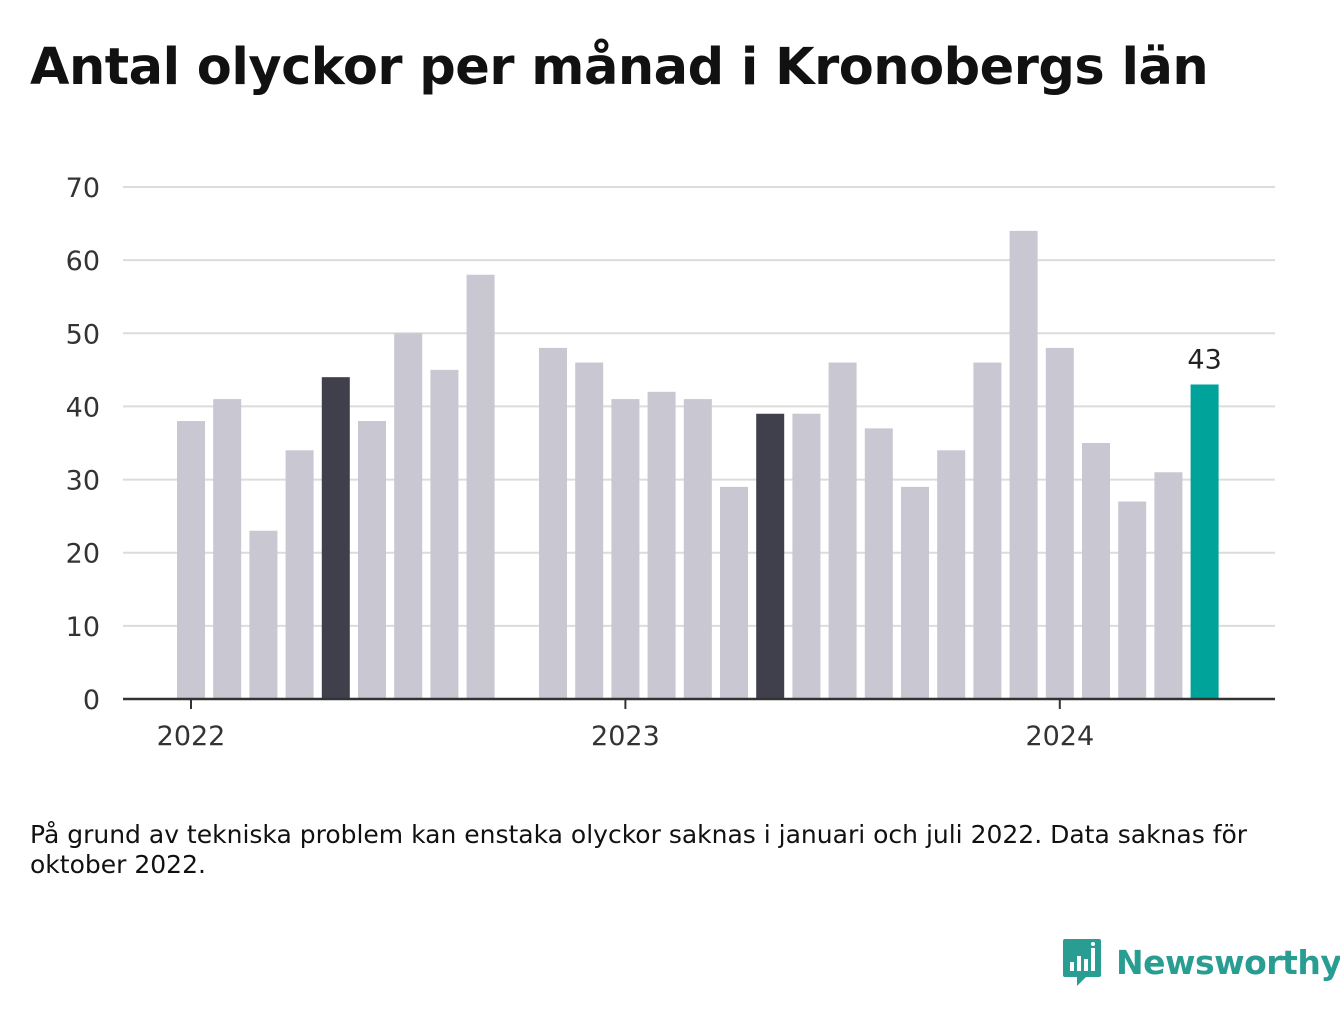 Image resolution: width=1340 pixels, height=1020 pixels. What do you see at coordinates (1228, 962) in the screenshot?
I see `brand-name: Newsworthy` at bounding box center [1228, 962].